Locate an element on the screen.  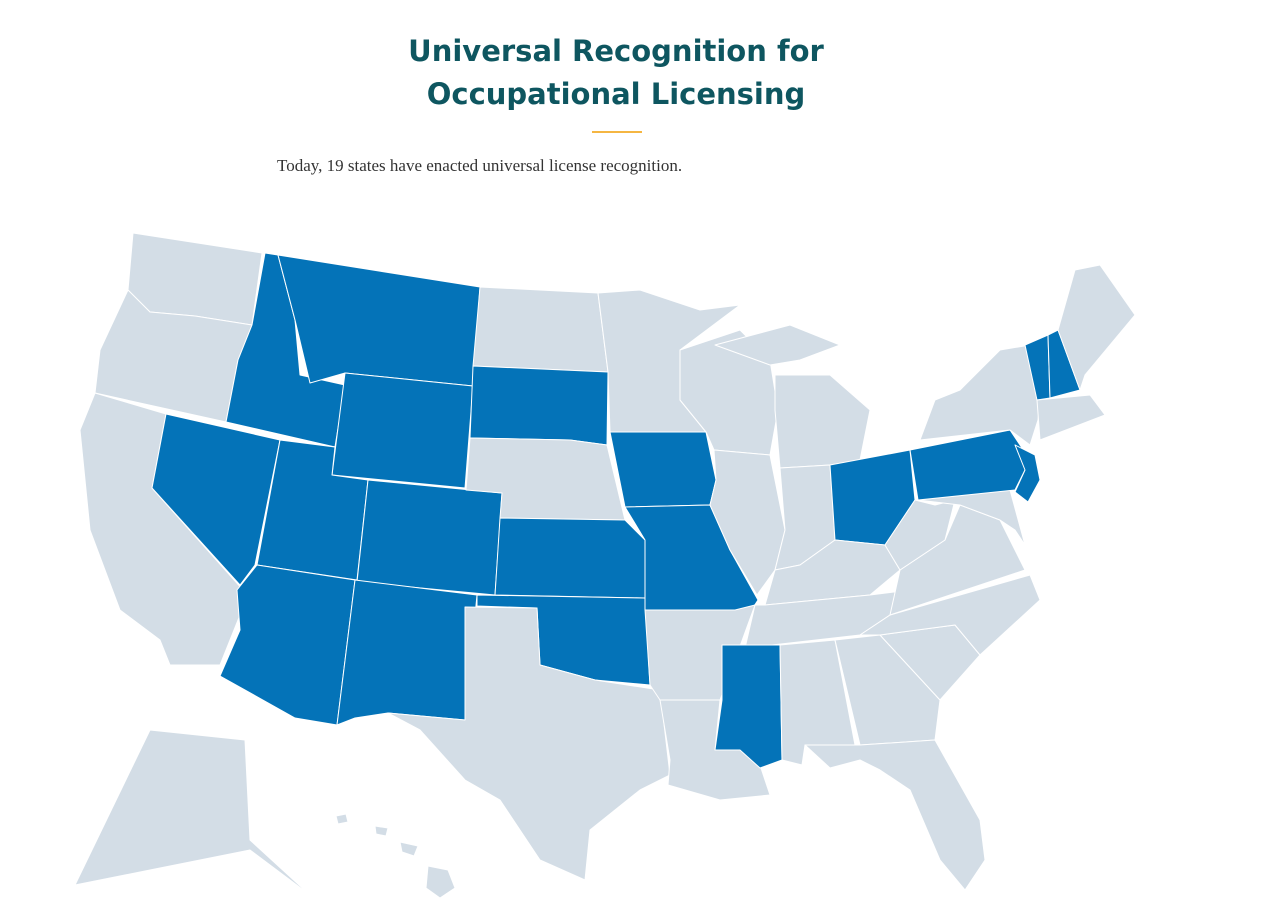
state-new-jersey is located at coordinates (1027, 473).